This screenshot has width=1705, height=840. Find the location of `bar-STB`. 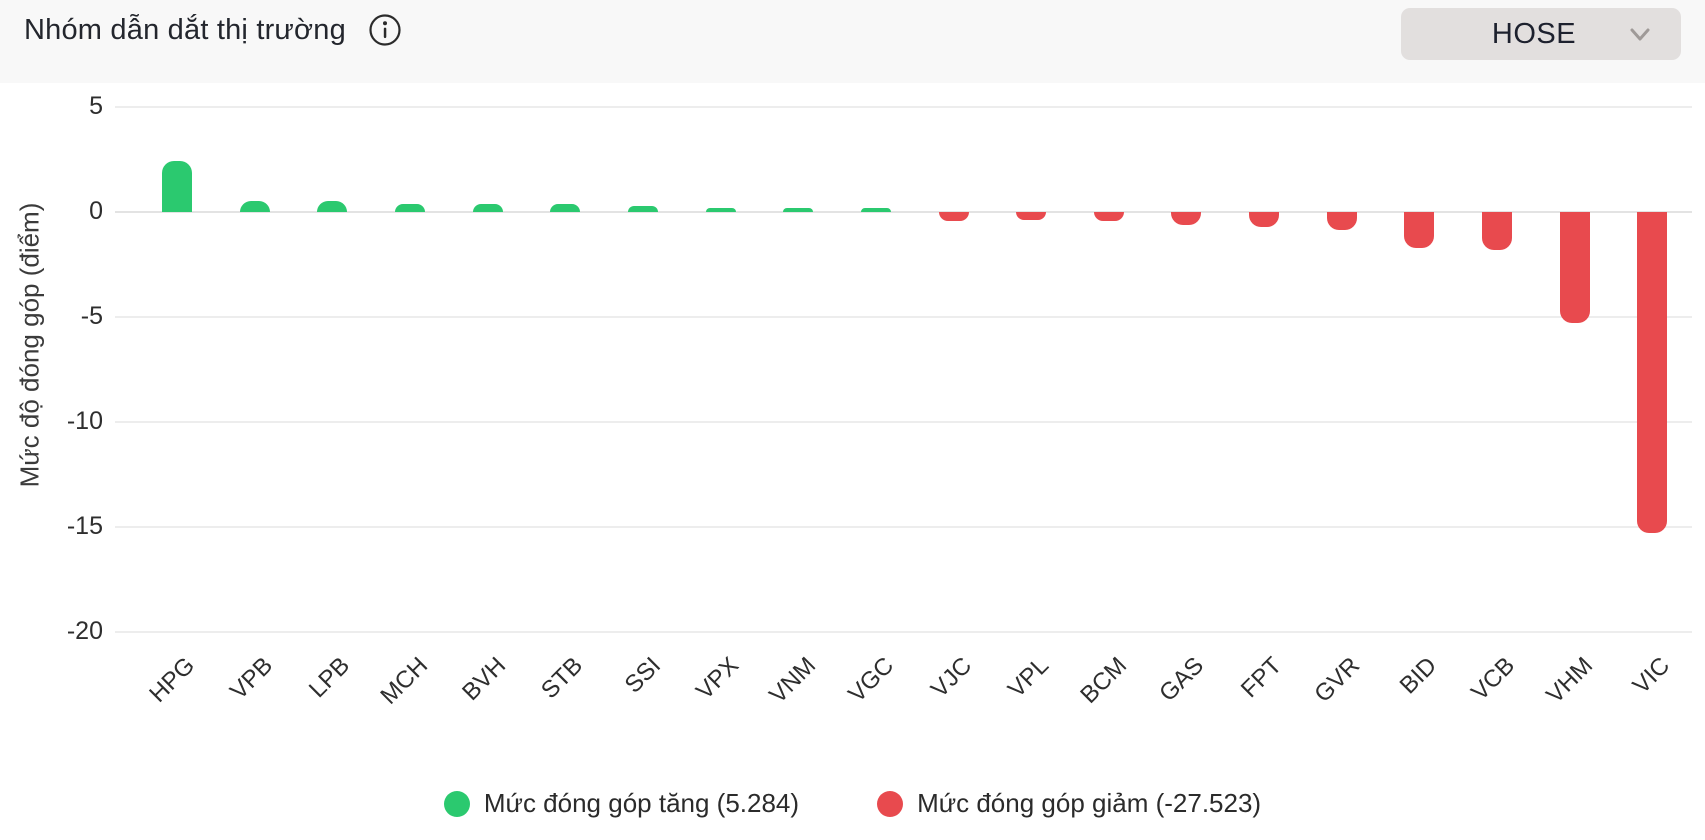

bar-STB is located at coordinates (565, 208).